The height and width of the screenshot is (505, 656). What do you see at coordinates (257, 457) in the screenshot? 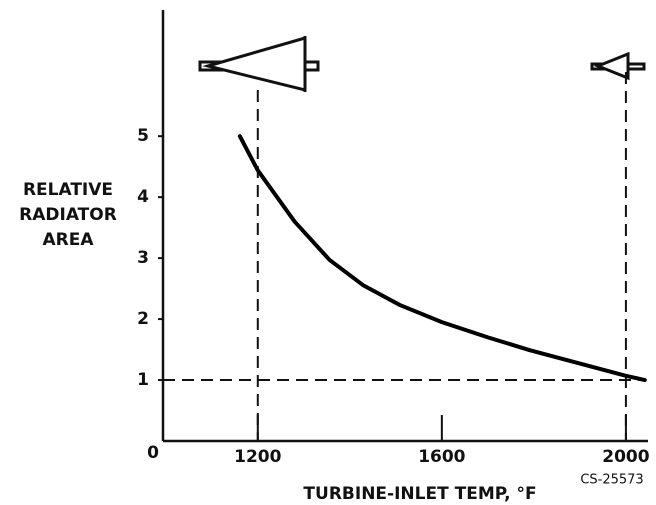
I see `x-tick-label: 1200` at bounding box center [257, 457].